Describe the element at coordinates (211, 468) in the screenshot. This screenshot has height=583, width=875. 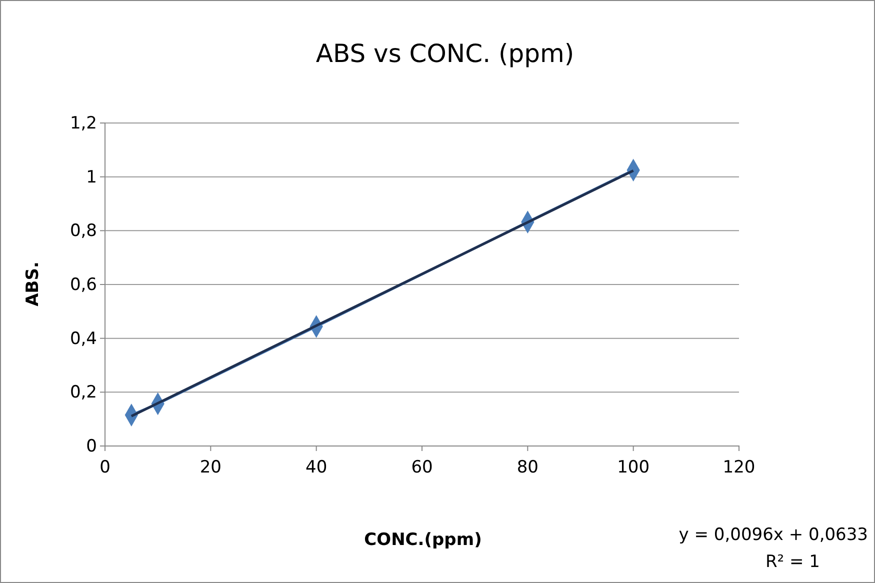
I see `x-tick-label: 20` at that location.